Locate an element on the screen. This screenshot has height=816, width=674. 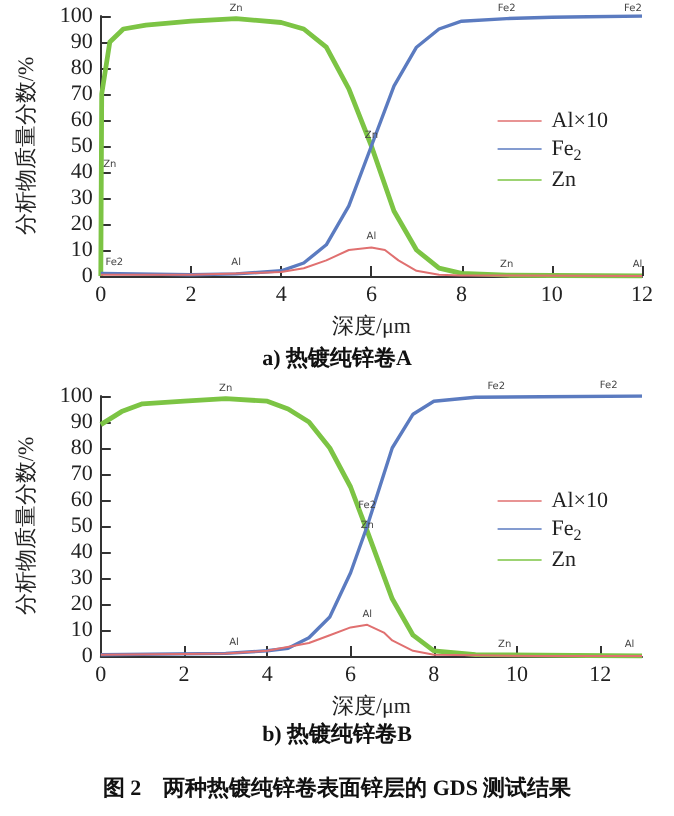
text: a) 热镀纯锌卷A is located at coordinates (337, 358).